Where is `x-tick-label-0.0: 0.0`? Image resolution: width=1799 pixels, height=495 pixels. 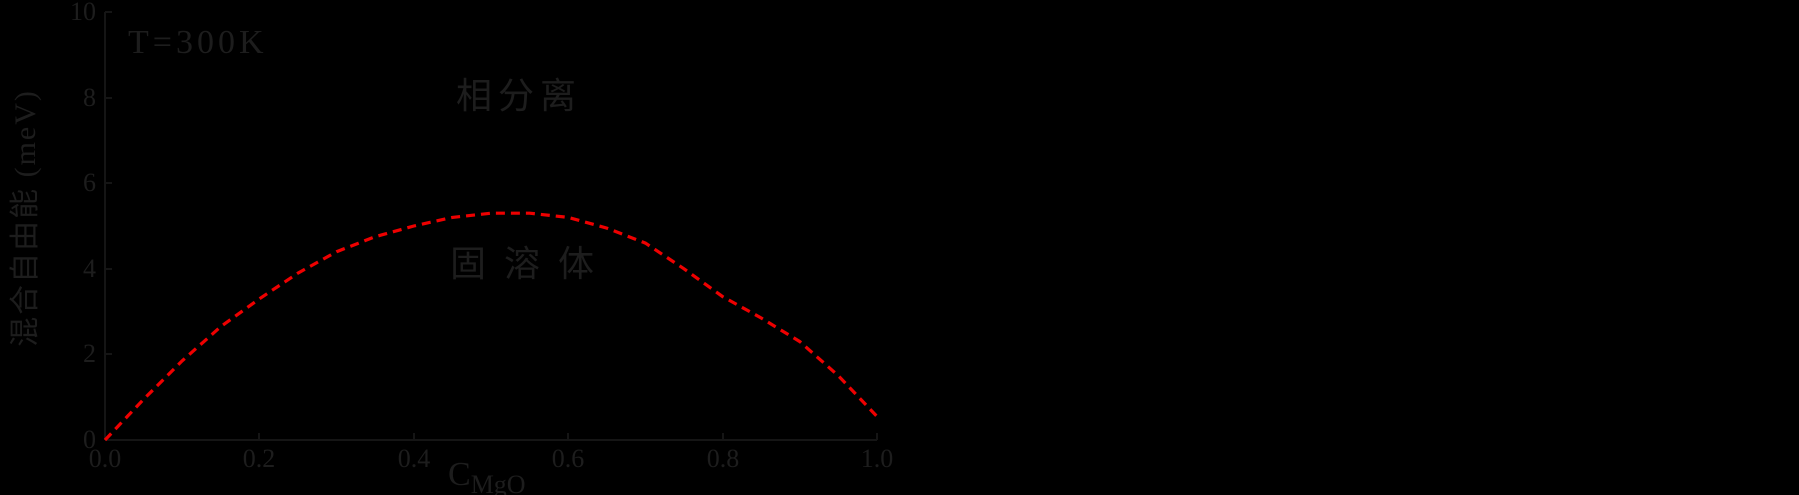
x-tick-label-0.0: 0.0 is located at coordinates (105, 458).